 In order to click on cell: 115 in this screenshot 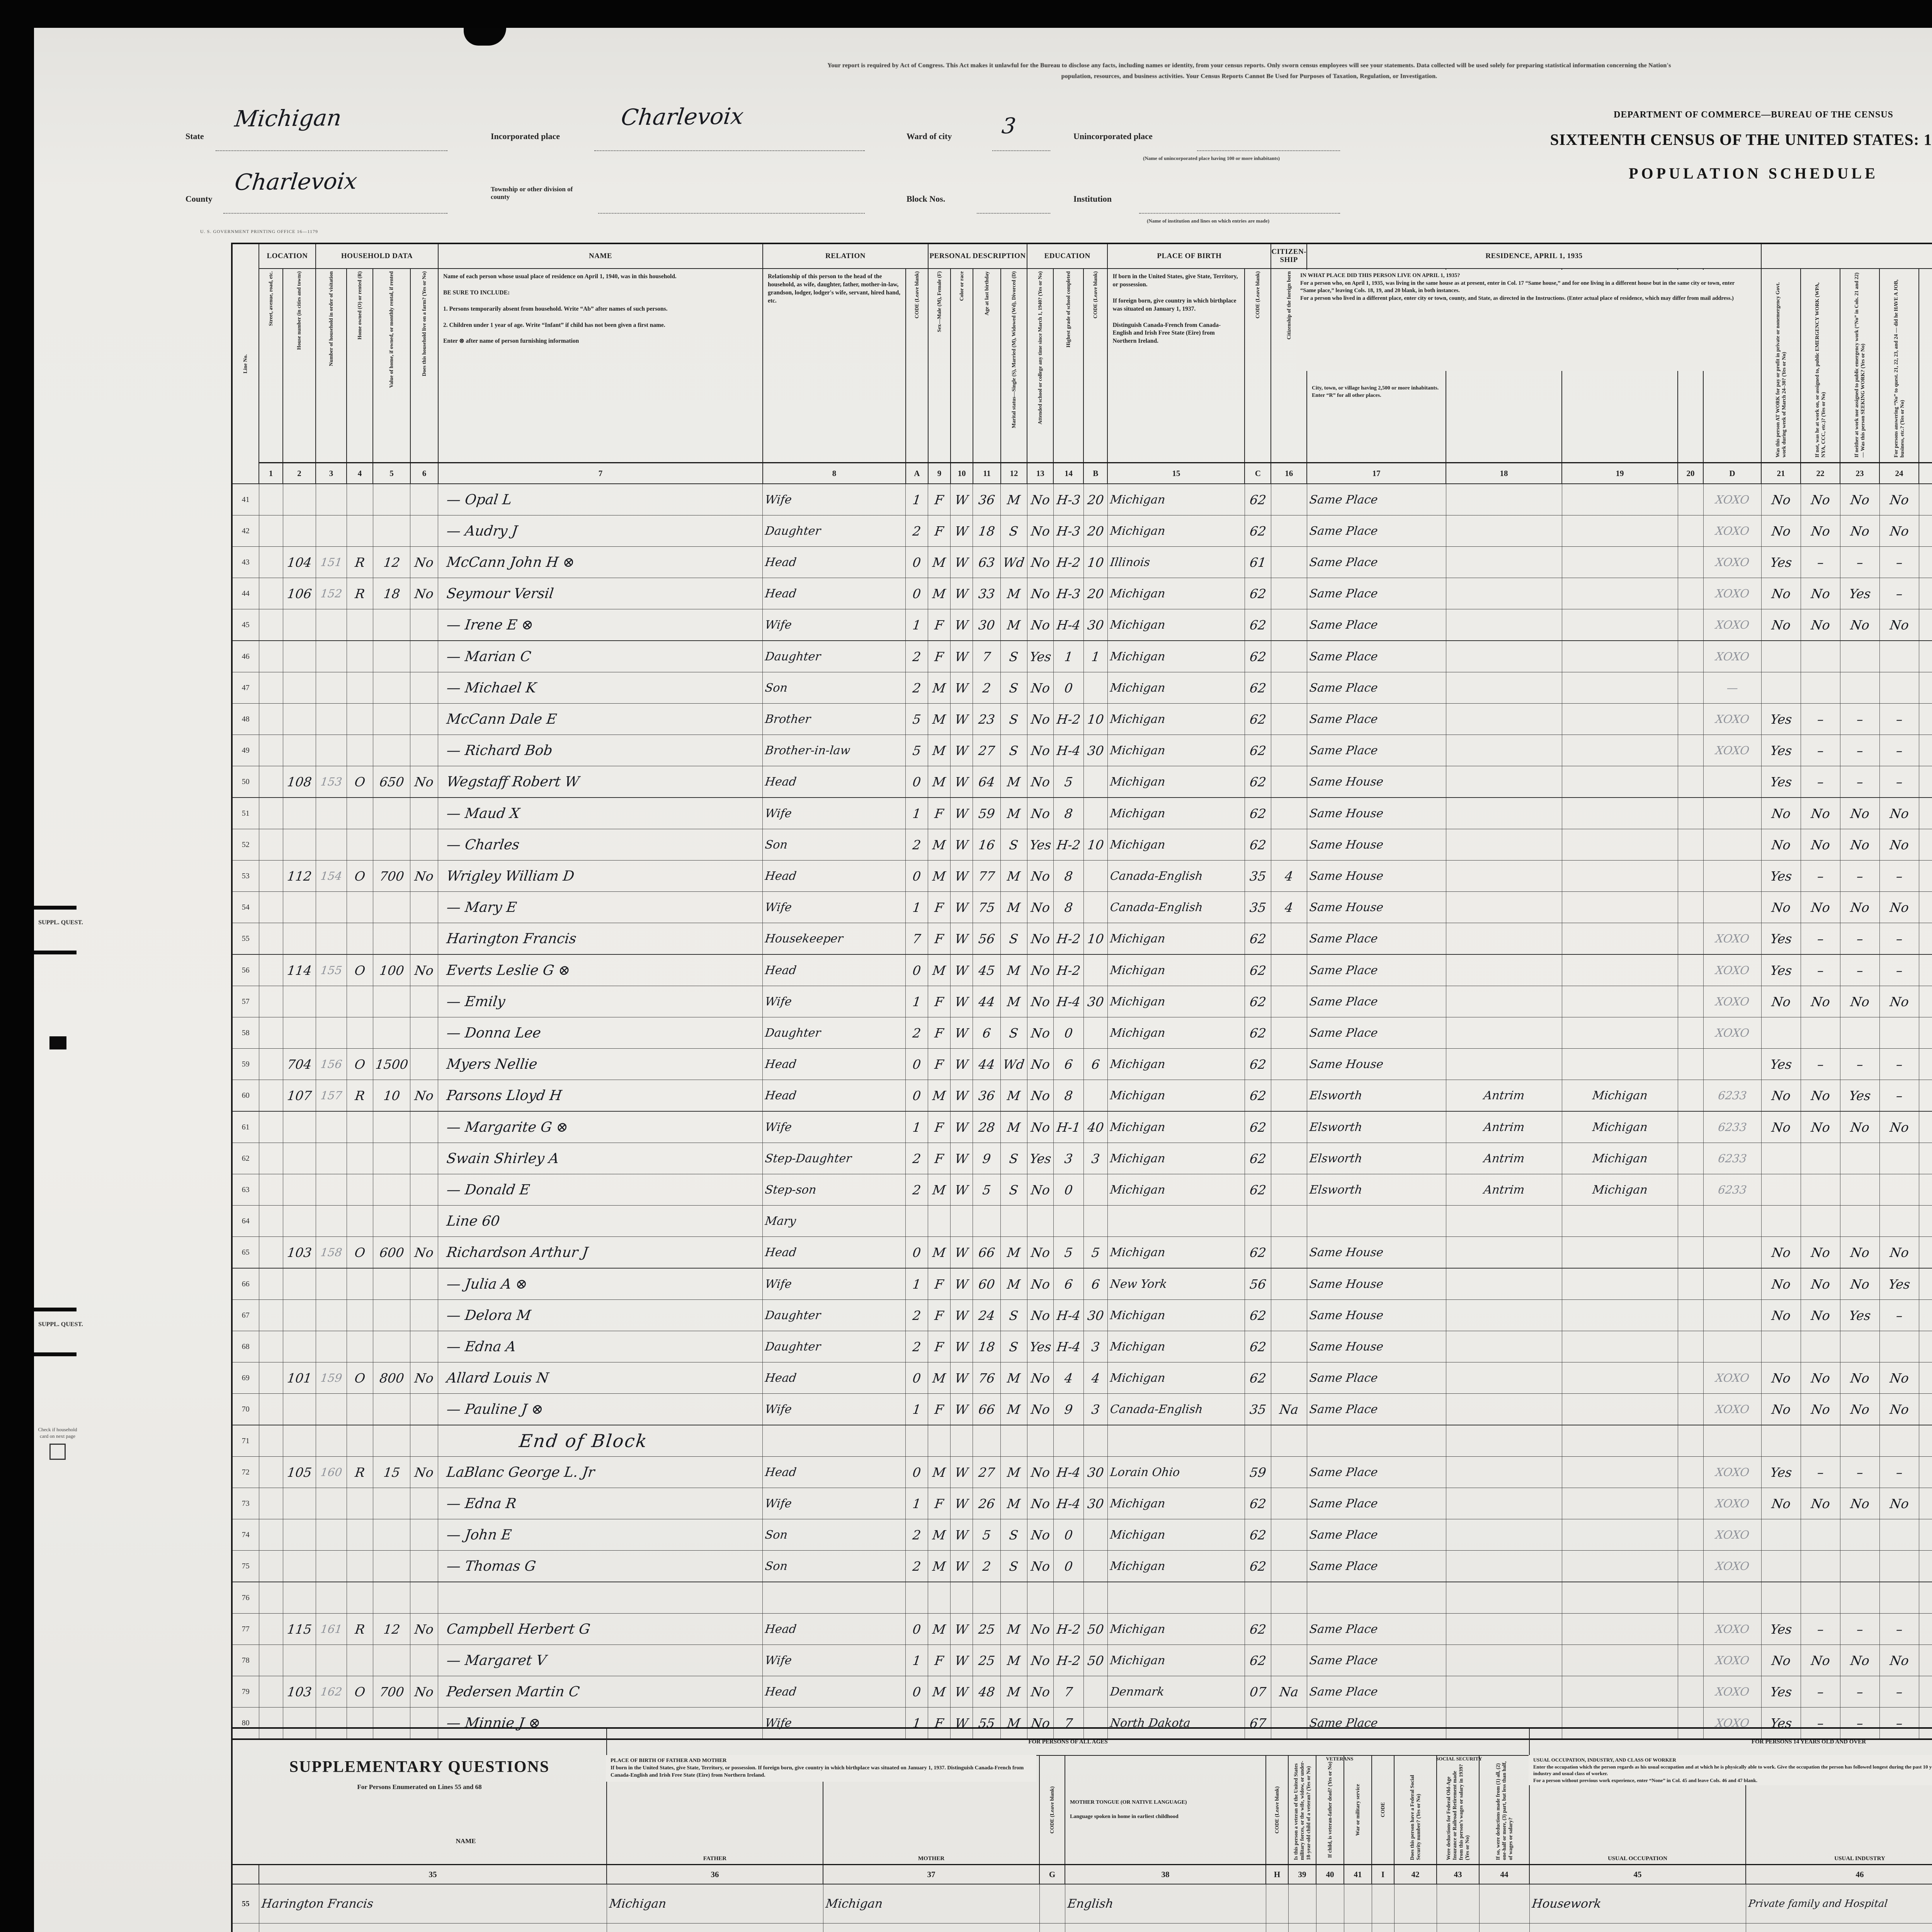, I will do `click(299, 1629)`.